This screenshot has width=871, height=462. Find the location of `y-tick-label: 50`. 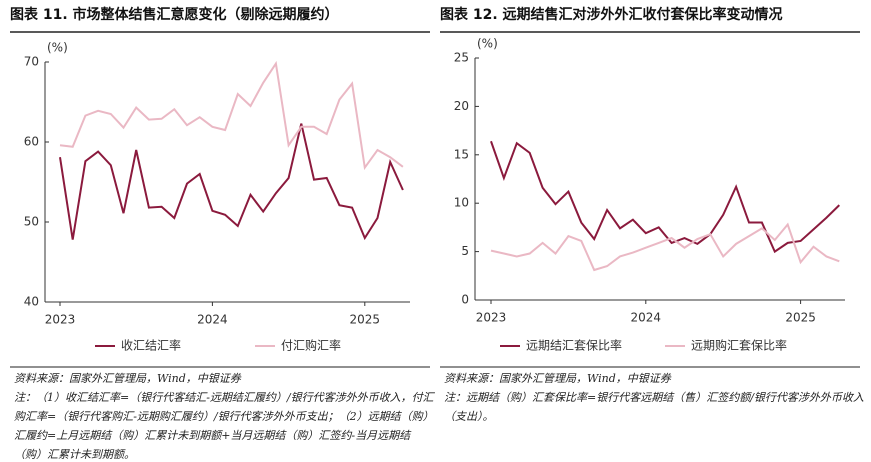

y-tick-label: 50 is located at coordinates (31, 222).